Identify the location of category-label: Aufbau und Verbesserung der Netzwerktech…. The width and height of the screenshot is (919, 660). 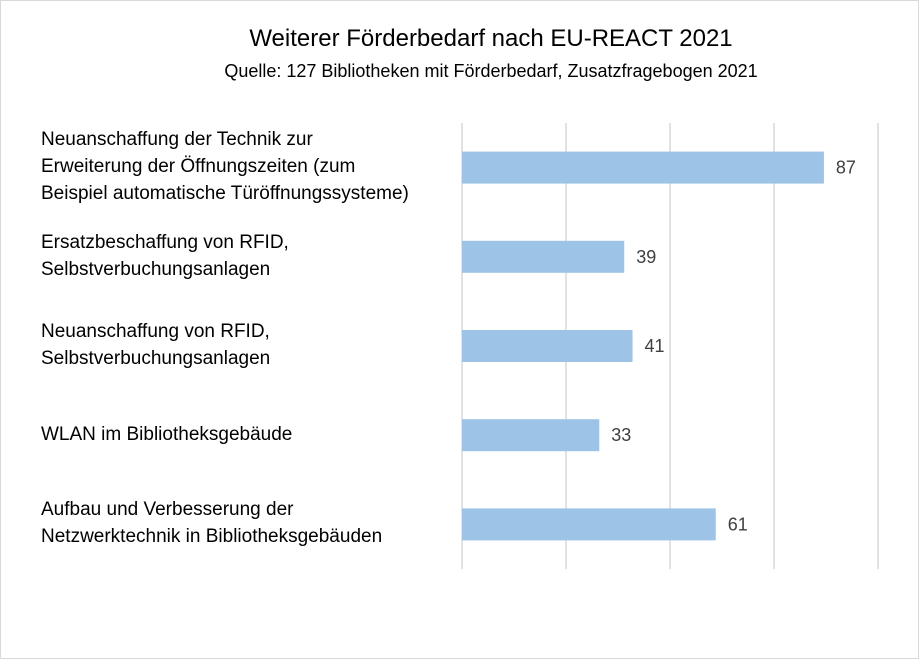
(212, 523).